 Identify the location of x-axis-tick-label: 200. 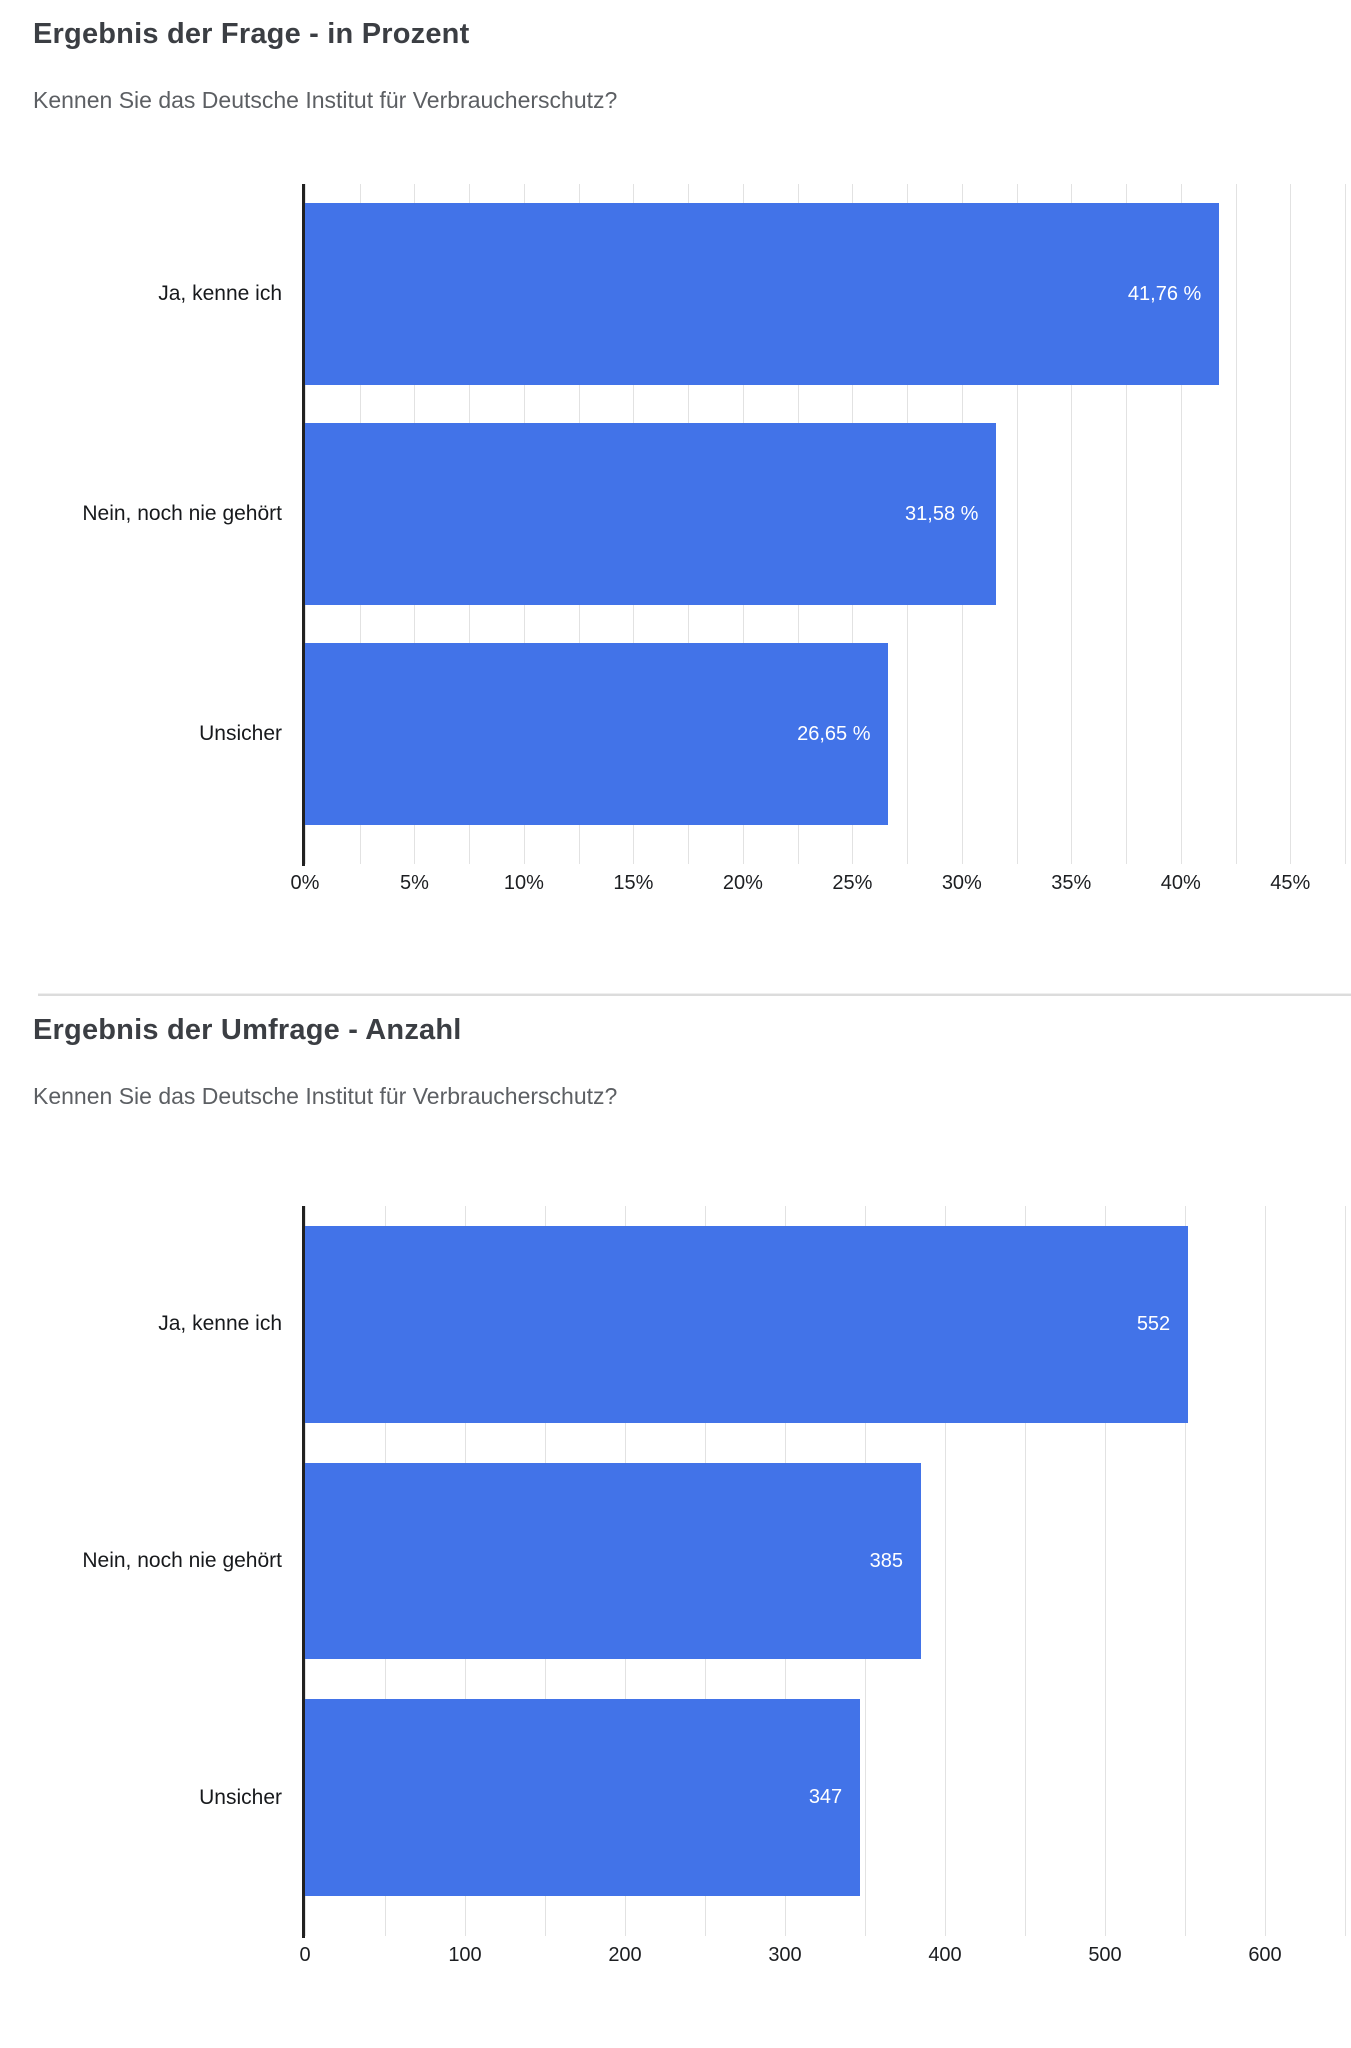
(625, 1955).